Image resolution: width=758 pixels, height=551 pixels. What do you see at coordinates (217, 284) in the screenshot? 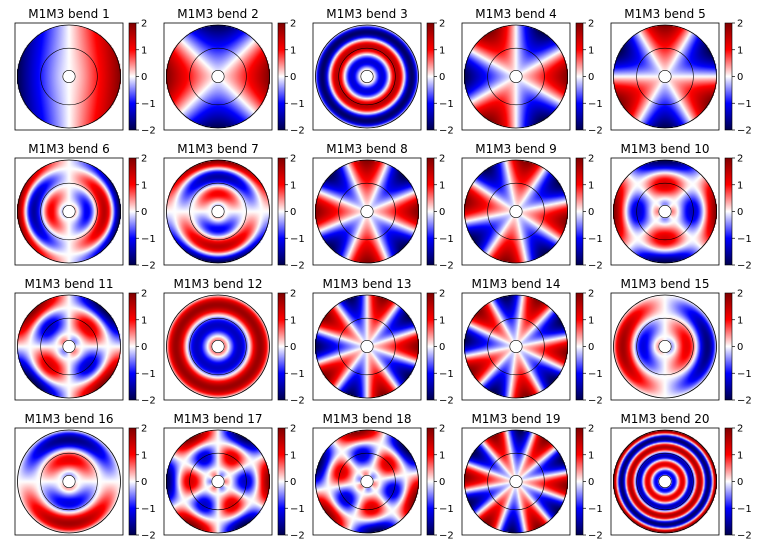
I see `panel-title: M1M3 bend 12` at bounding box center [217, 284].